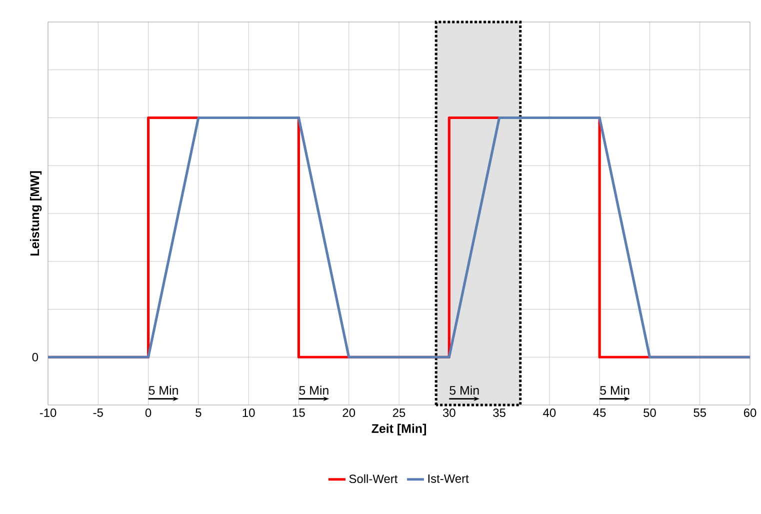  Describe the element at coordinates (449, 412) in the screenshot. I see `x-tick-label: 30` at that location.